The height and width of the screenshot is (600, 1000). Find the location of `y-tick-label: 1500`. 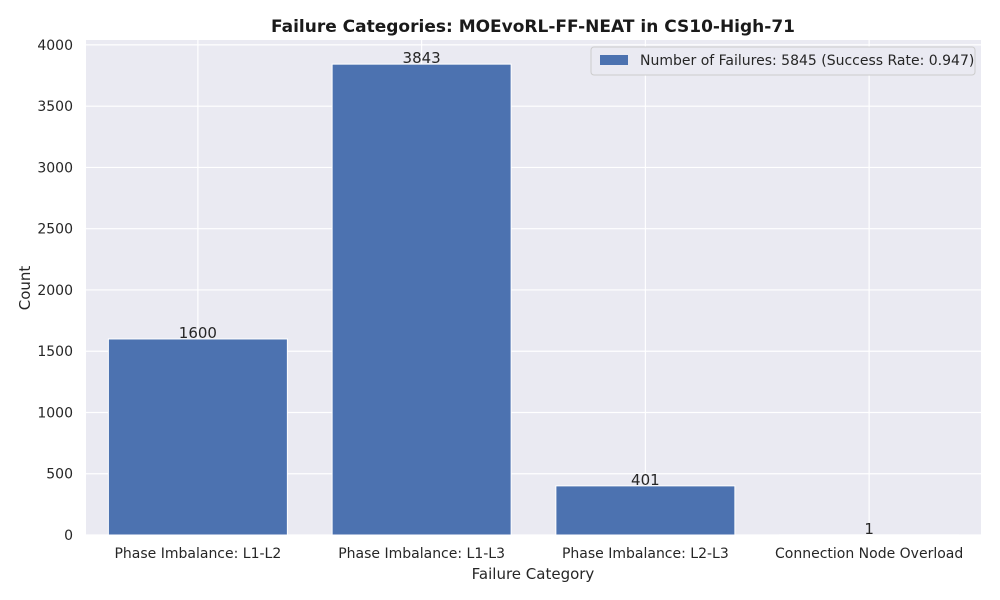

y-tick-label: 1500 is located at coordinates (55, 352).